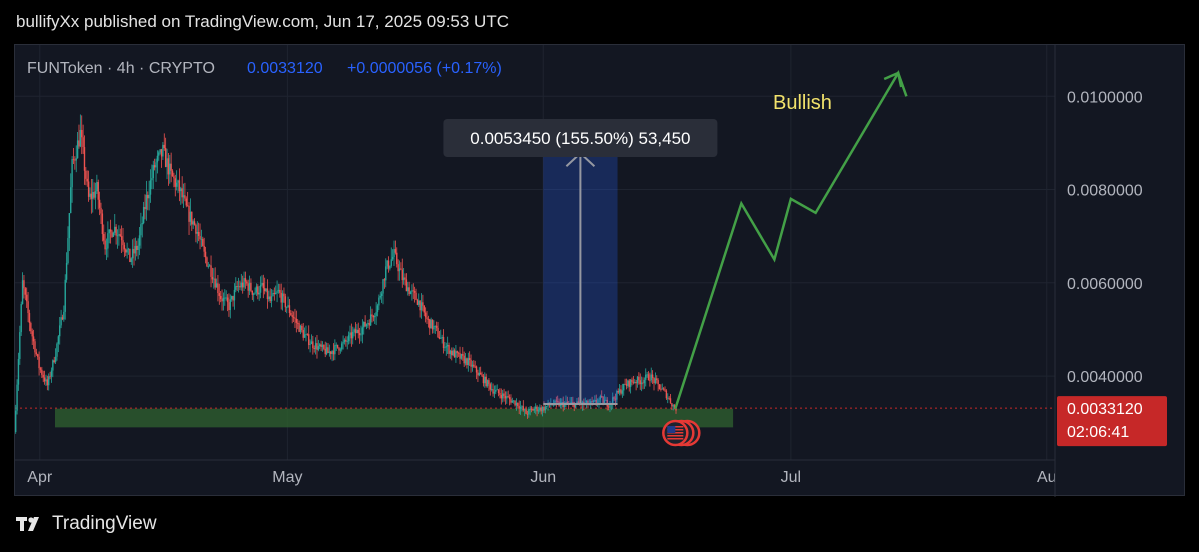 This screenshot has width=1199, height=552. I want to click on bullish-label: Bullish, so click(802, 103).